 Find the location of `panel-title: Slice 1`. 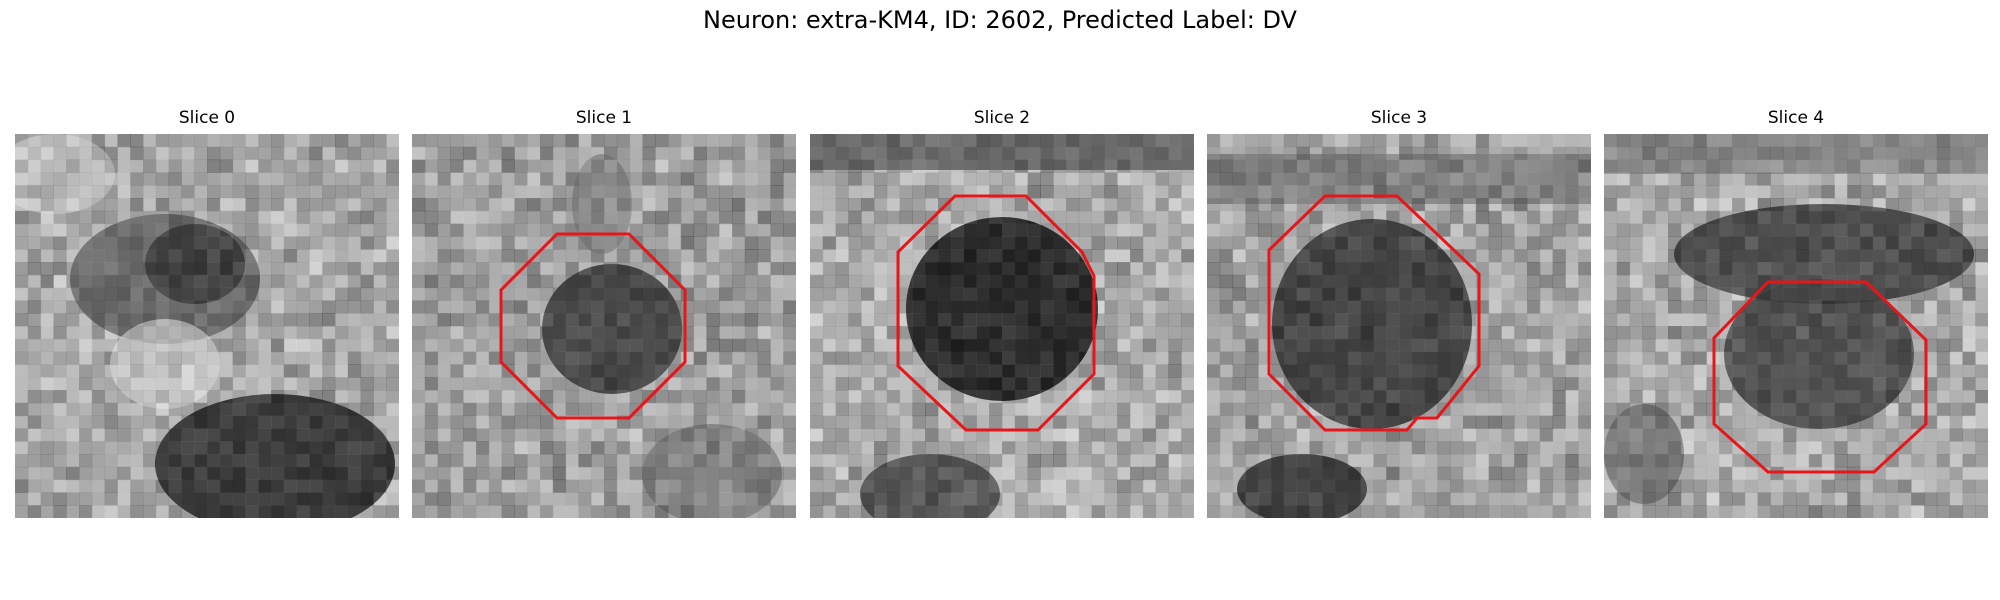

panel-title: Slice 1 is located at coordinates (604, 118).